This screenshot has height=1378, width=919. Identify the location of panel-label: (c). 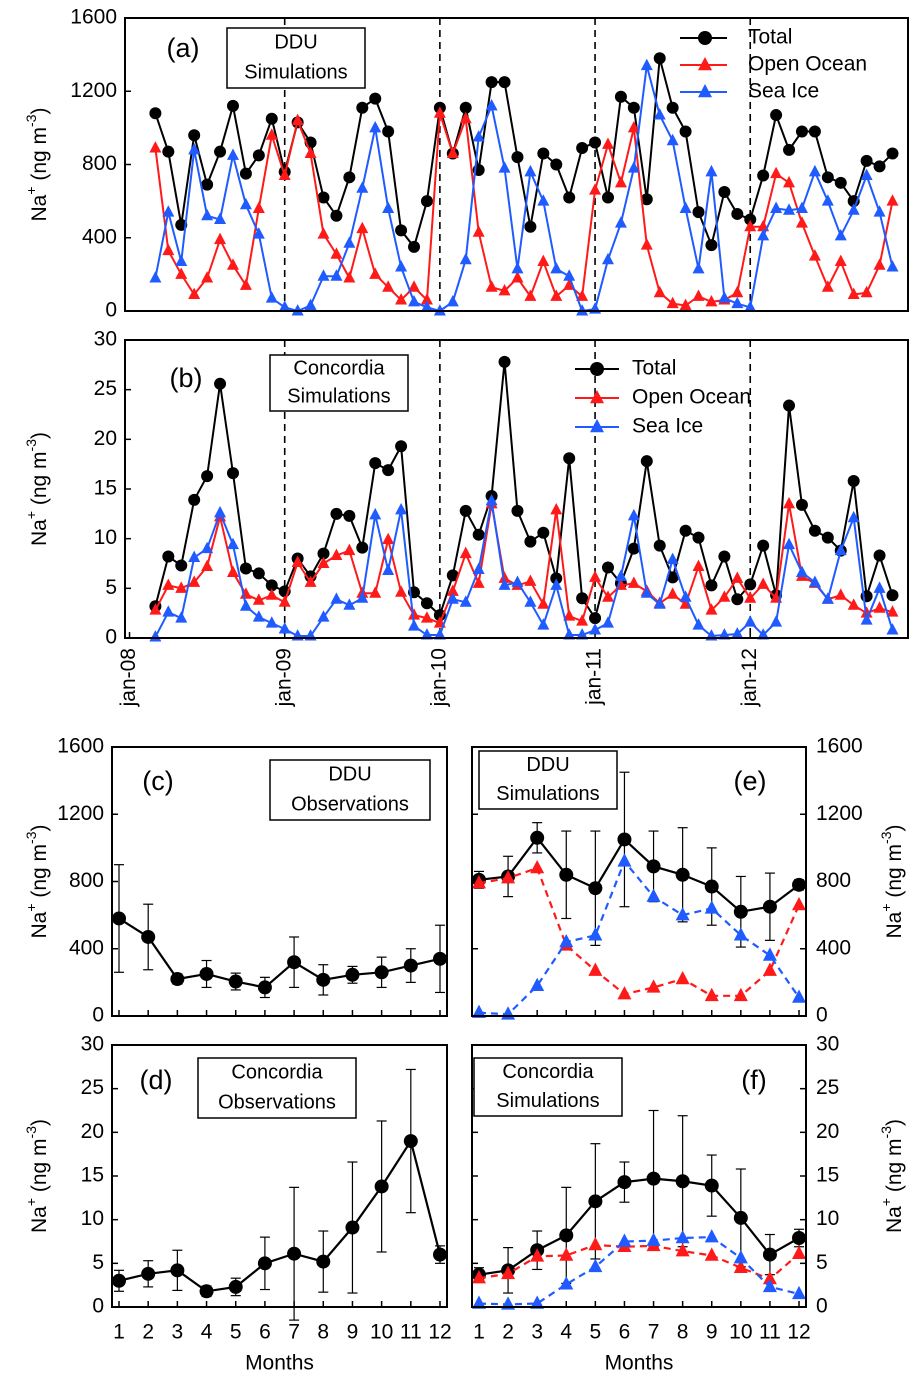
(157, 781).